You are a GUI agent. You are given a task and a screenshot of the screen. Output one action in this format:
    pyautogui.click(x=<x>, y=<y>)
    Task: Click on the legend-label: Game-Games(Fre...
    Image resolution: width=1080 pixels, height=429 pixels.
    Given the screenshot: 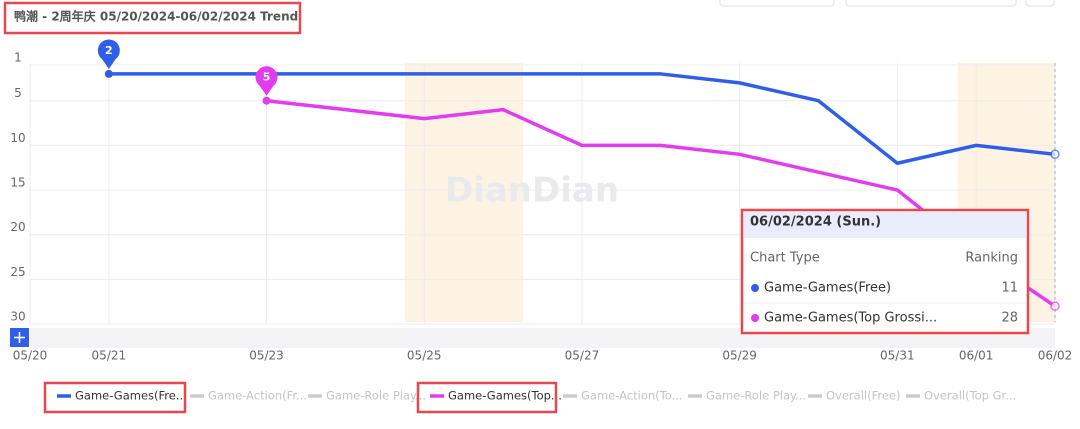 What is the action you would take?
    pyautogui.click(x=131, y=396)
    